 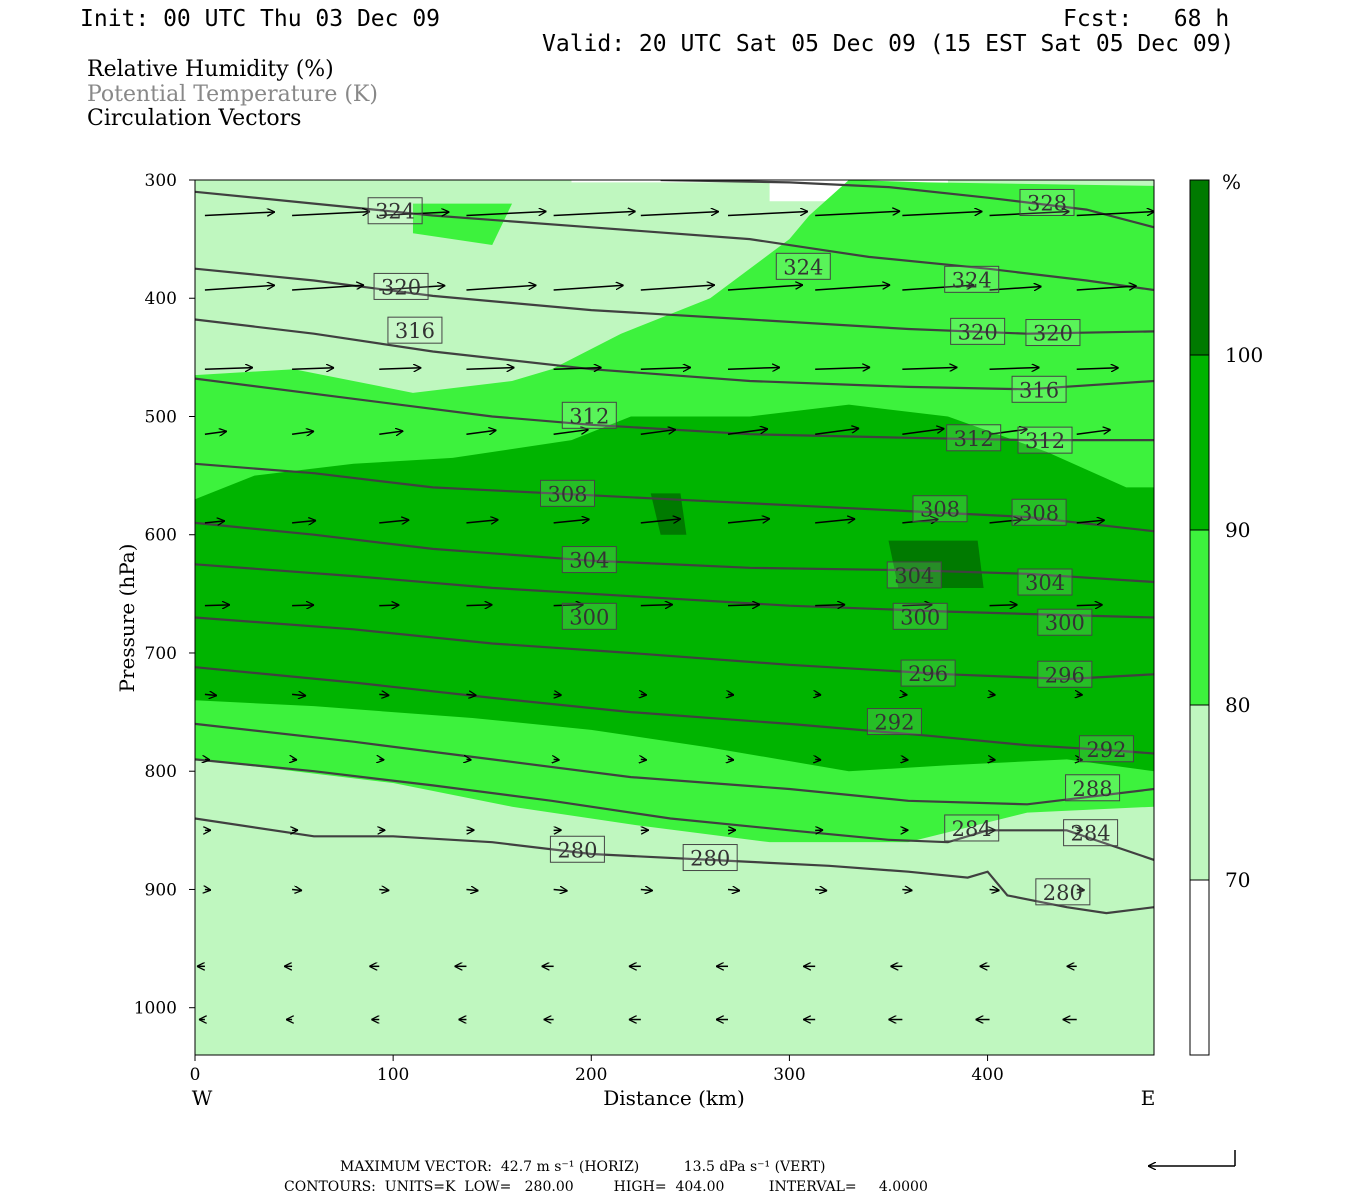 I want to click on y-tick-label: 1000, so click(x=155, y=1009).